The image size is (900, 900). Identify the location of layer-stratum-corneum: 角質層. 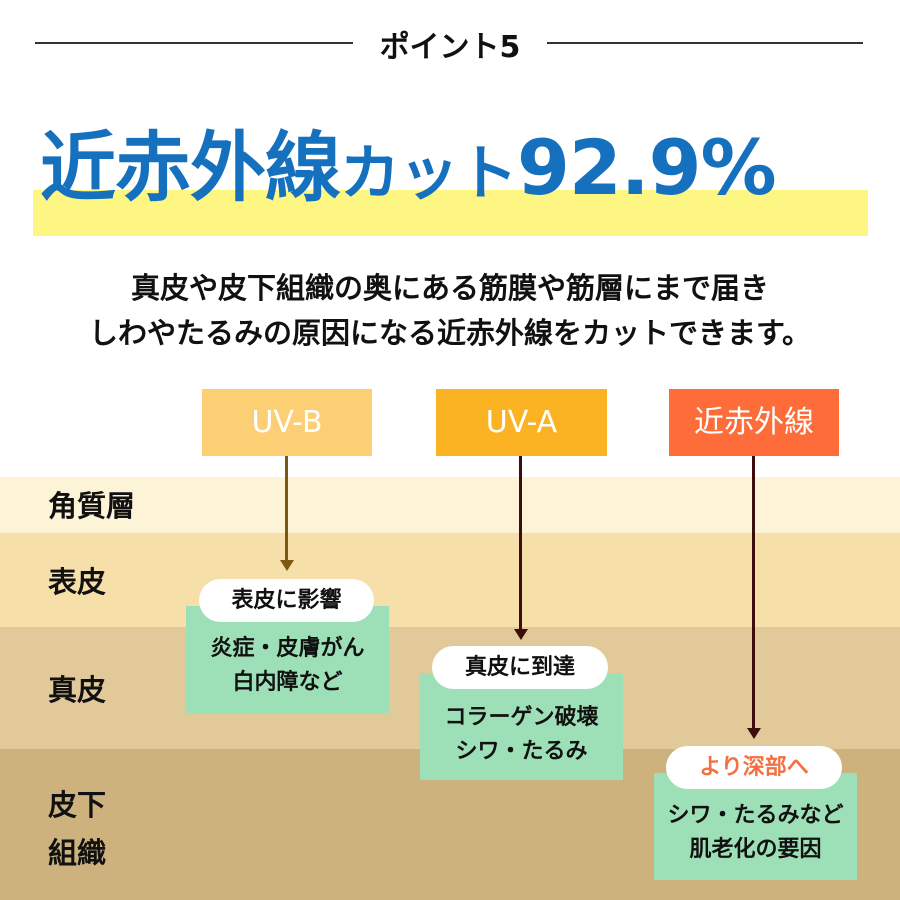
(450, 505).